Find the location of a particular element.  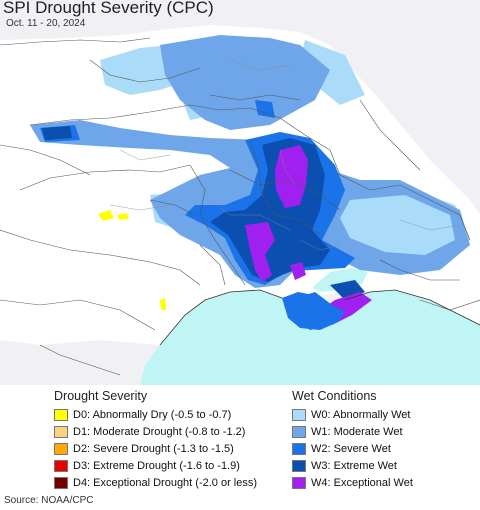

coastline is located at coordinates (319, 317).